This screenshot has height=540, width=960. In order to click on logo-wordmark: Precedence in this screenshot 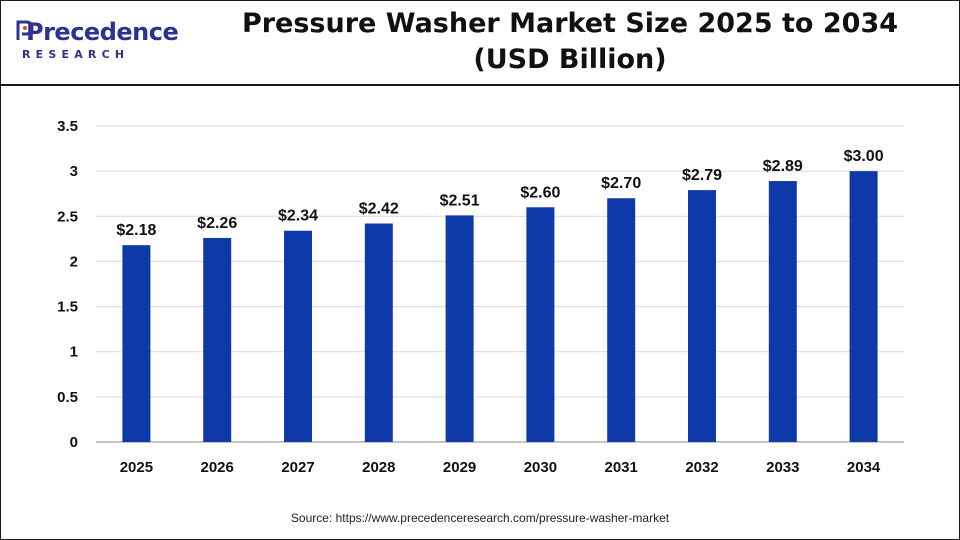, I will do `click(102, 32)`.